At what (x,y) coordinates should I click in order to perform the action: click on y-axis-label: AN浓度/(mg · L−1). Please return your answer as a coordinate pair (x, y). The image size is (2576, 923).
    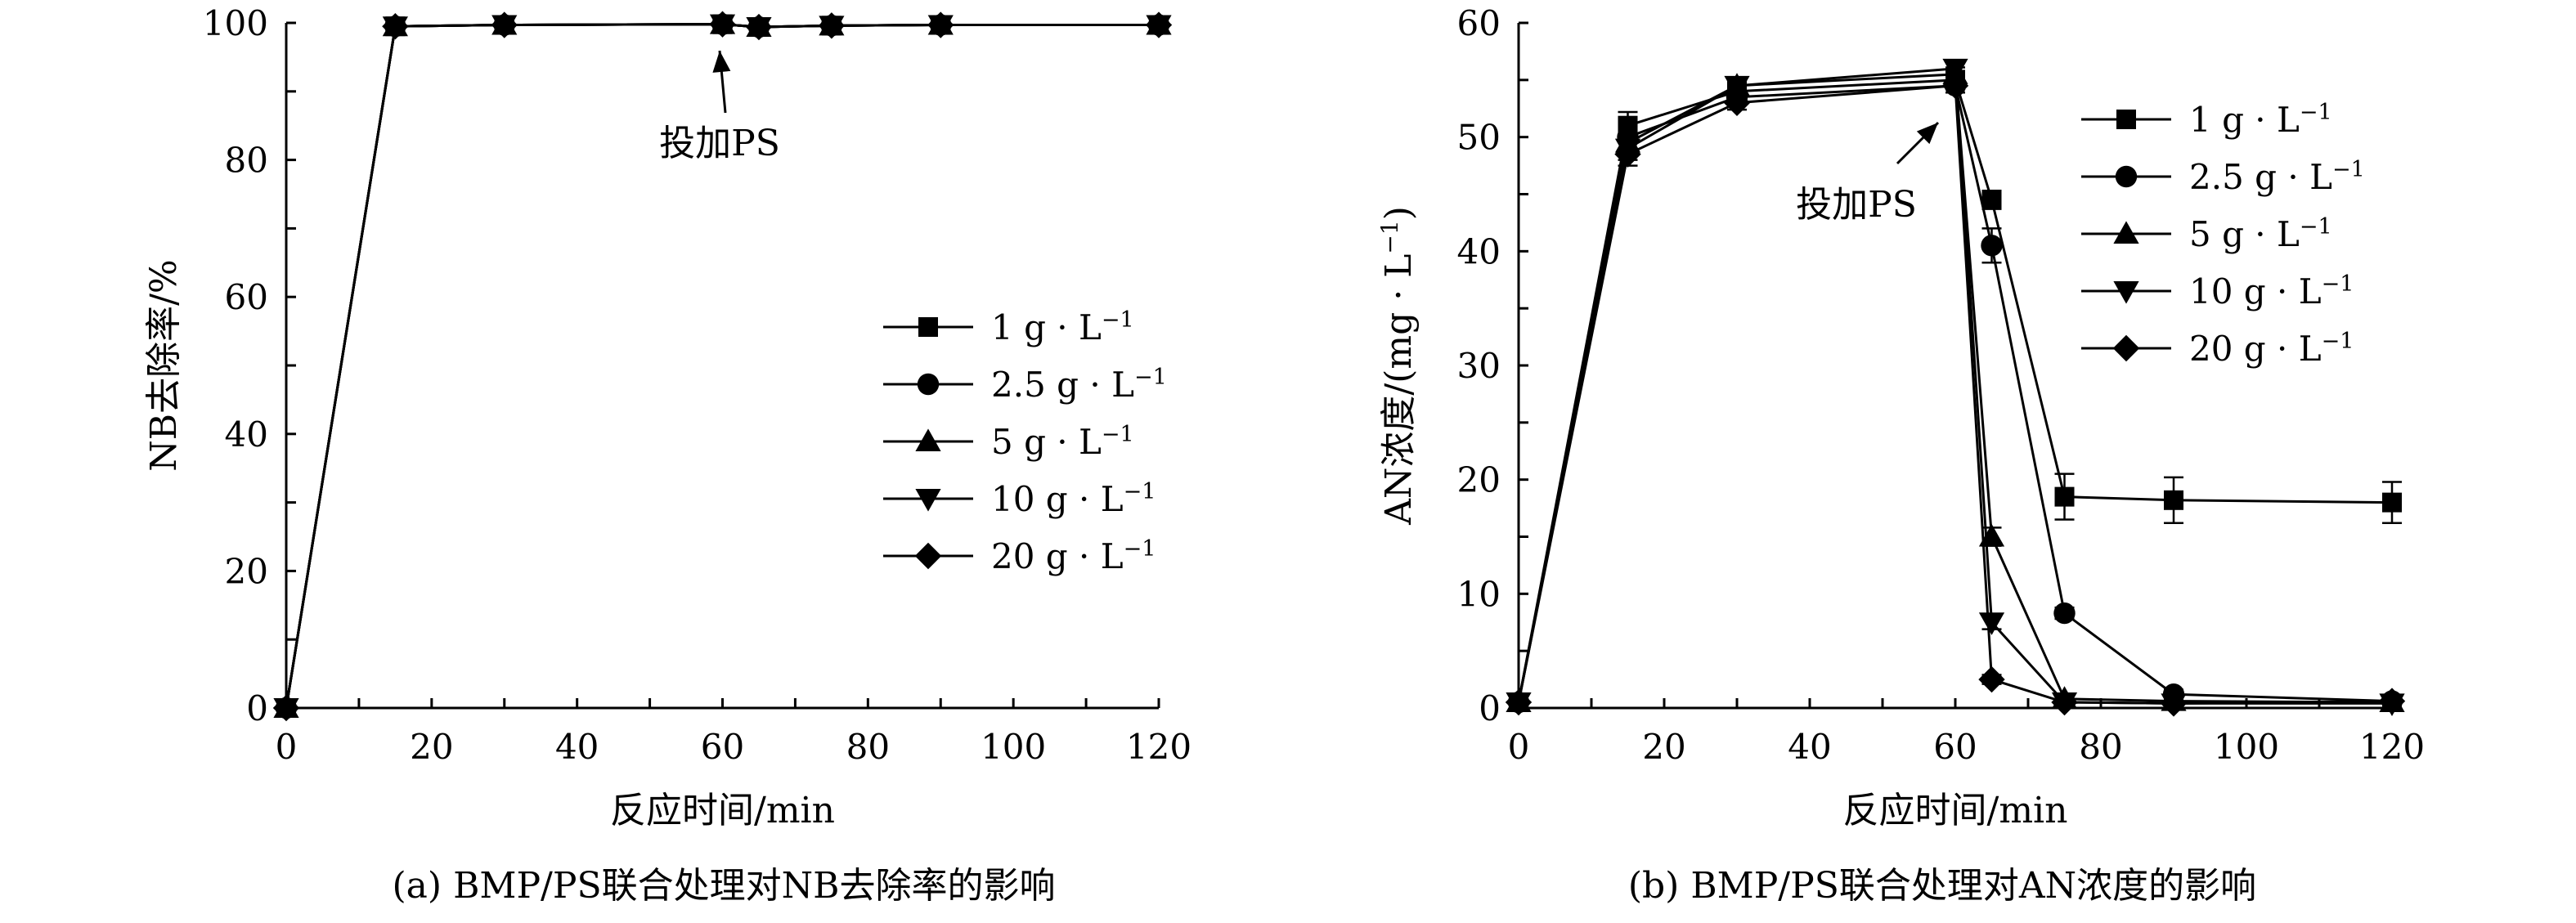
    Looking at the image, I should click on (1398, 366).